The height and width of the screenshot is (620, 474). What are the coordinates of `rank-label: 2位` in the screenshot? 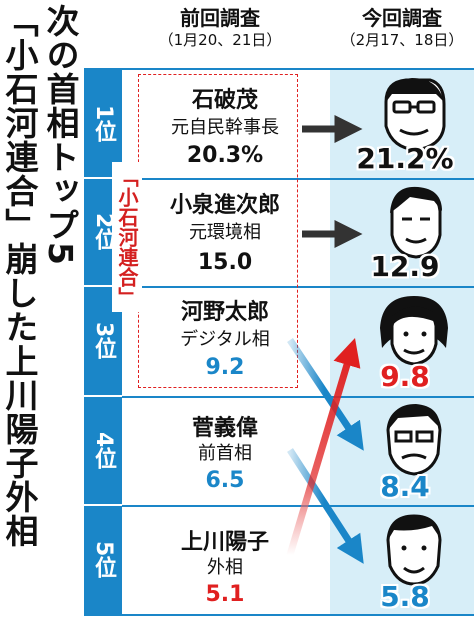 It's located at (103, 232).